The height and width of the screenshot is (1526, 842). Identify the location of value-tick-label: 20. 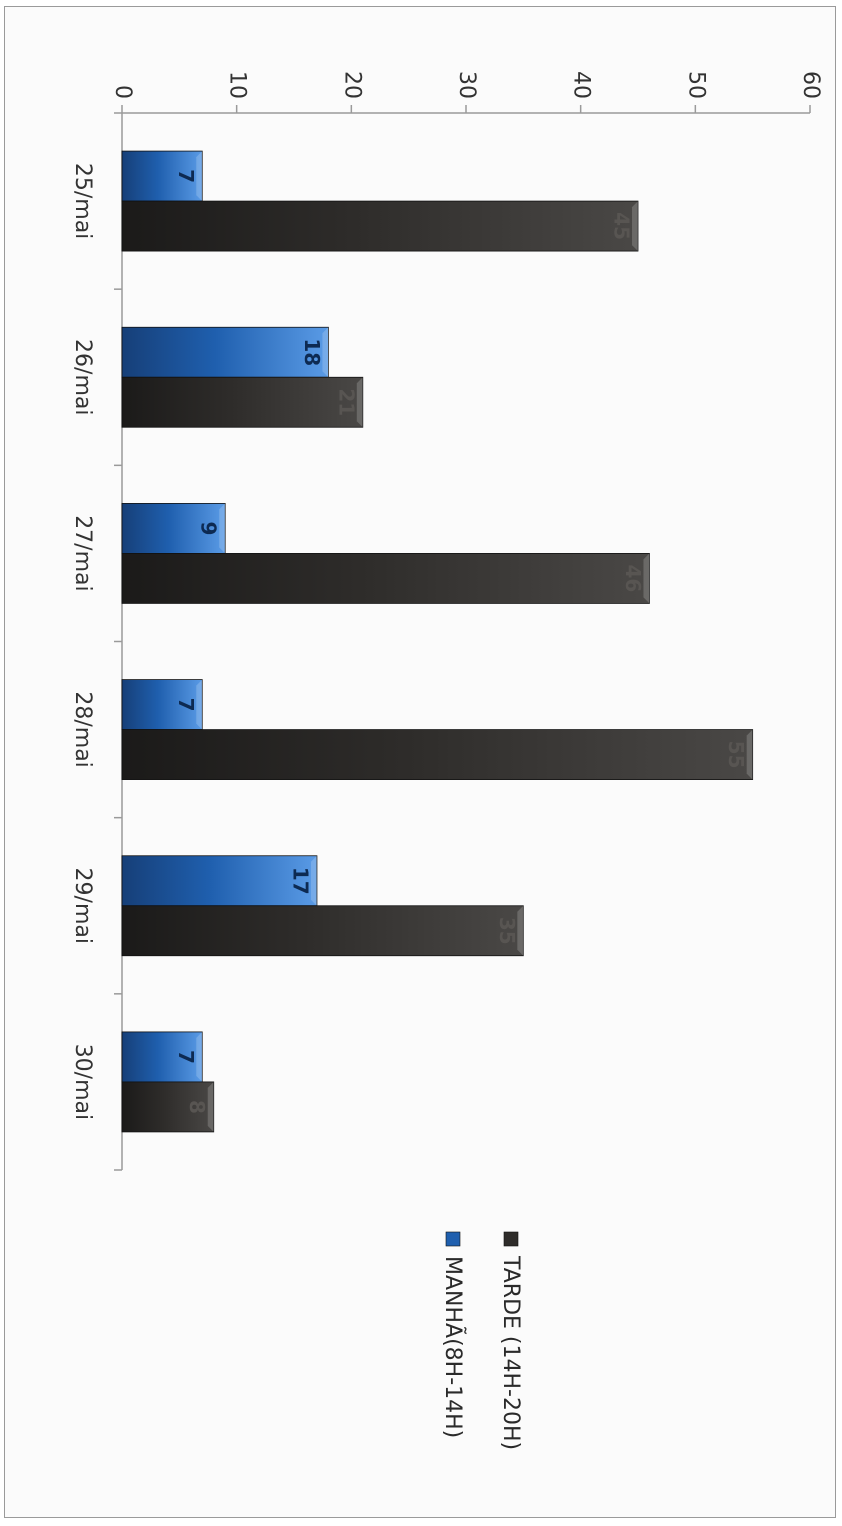
(351, 85).